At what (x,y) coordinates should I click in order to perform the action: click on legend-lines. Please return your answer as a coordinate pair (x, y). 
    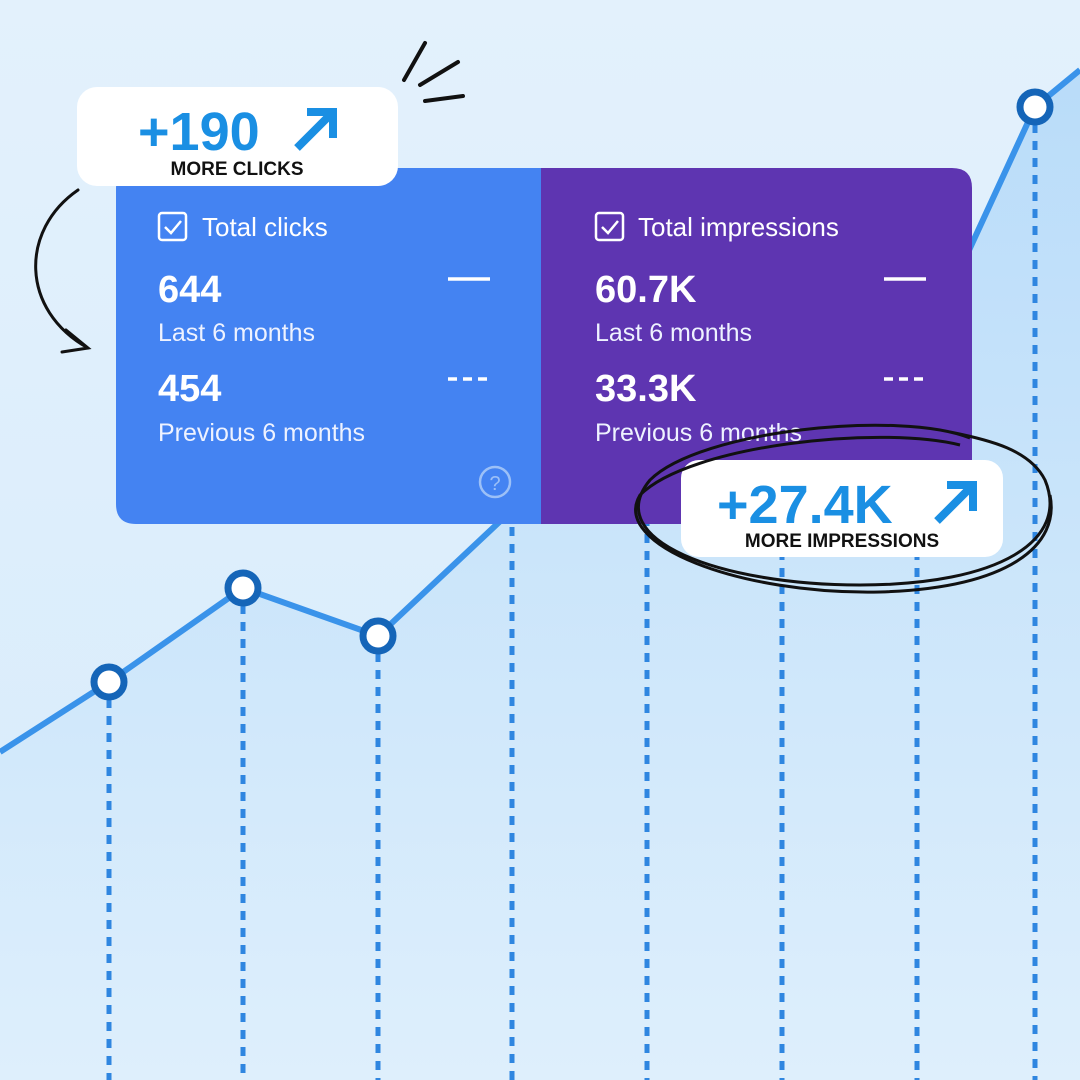
    Looking at the image, I should click on (687, 329).